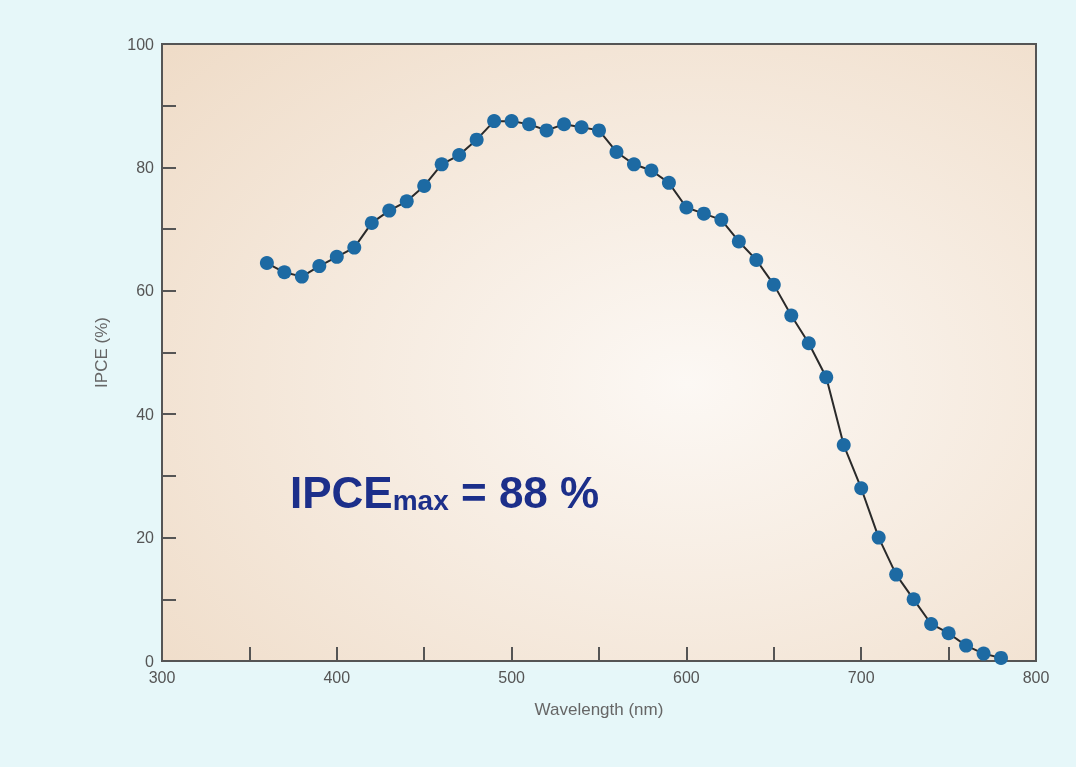 This screenshot has width=1076, height=767. What do you see at coordinates (145, 538) in the screenshot?
I see `y-tick-label: 20` at bounding box center [145, 538].